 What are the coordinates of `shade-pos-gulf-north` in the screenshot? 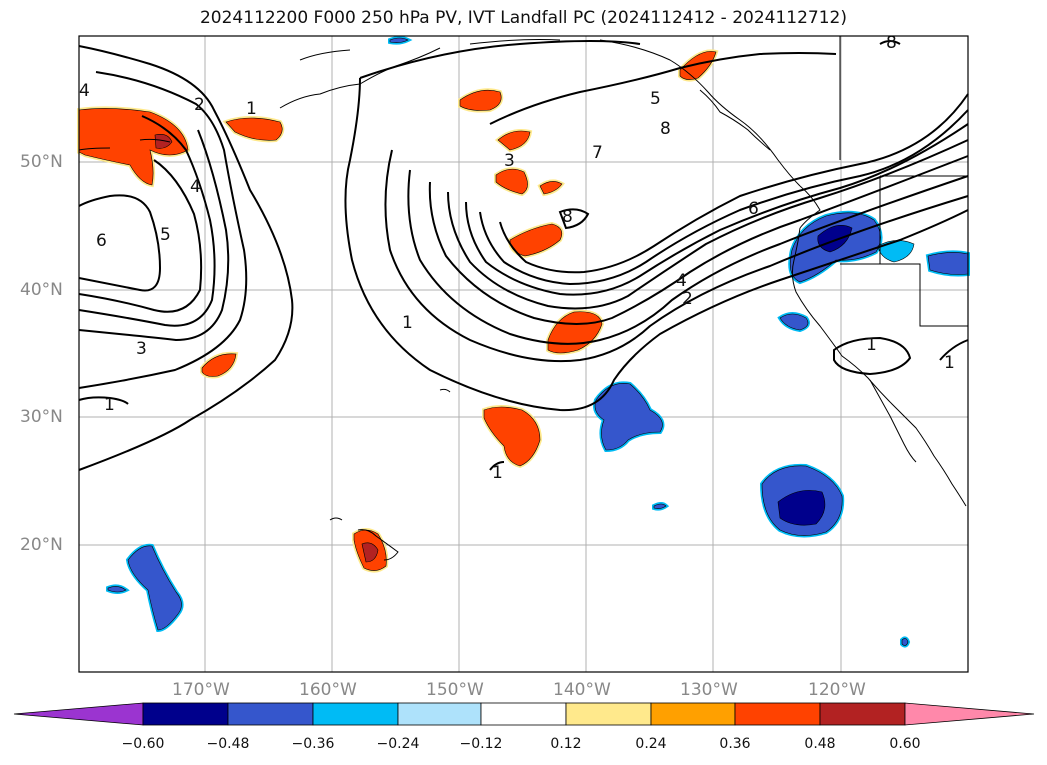 It's located at (480, 100).